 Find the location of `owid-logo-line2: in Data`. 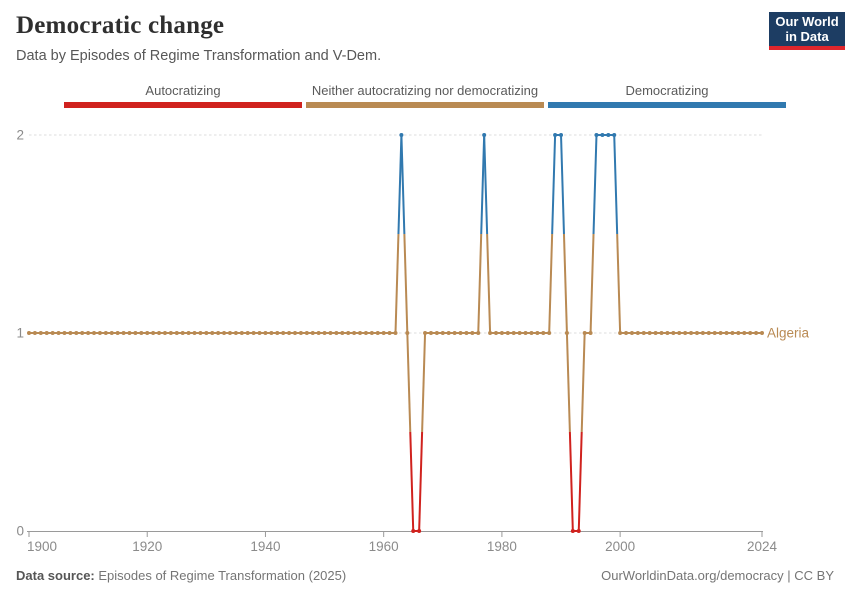

owid-logo-line2: in Data is located at coordinates (807, 36).